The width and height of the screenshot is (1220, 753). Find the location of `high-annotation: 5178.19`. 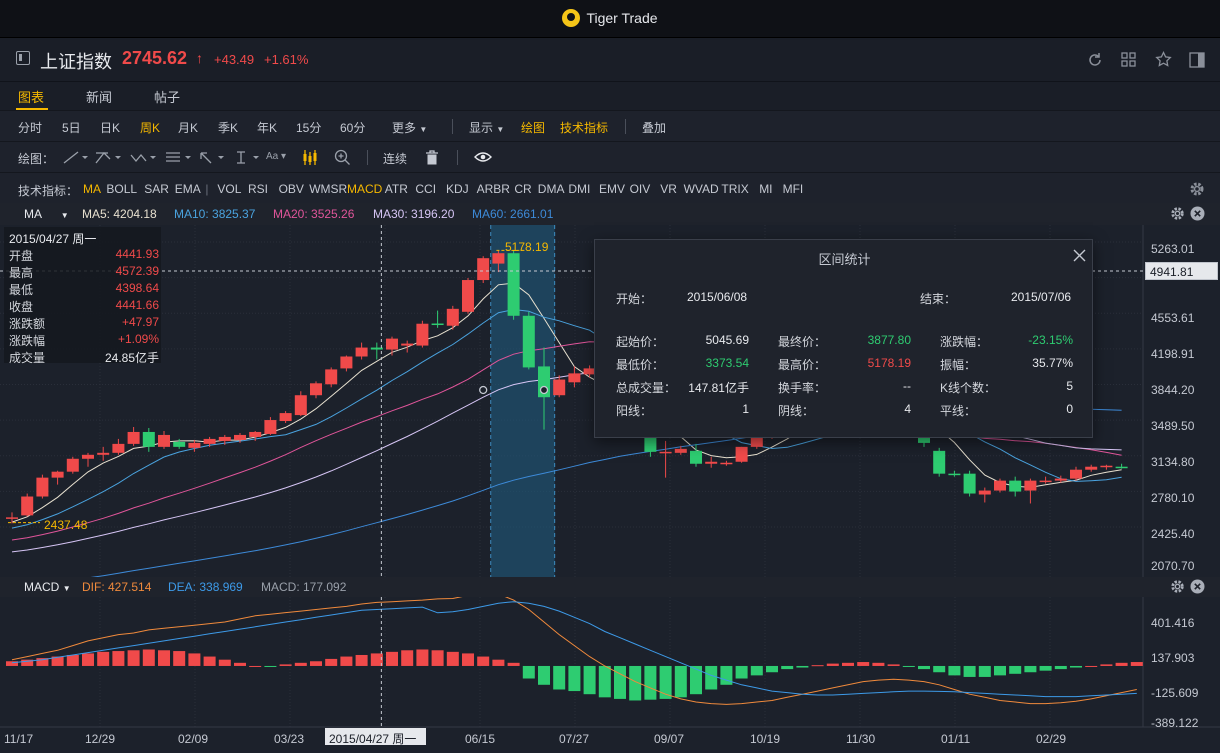

high-annotation: 5178.19 is located at coordinates (527, 247).